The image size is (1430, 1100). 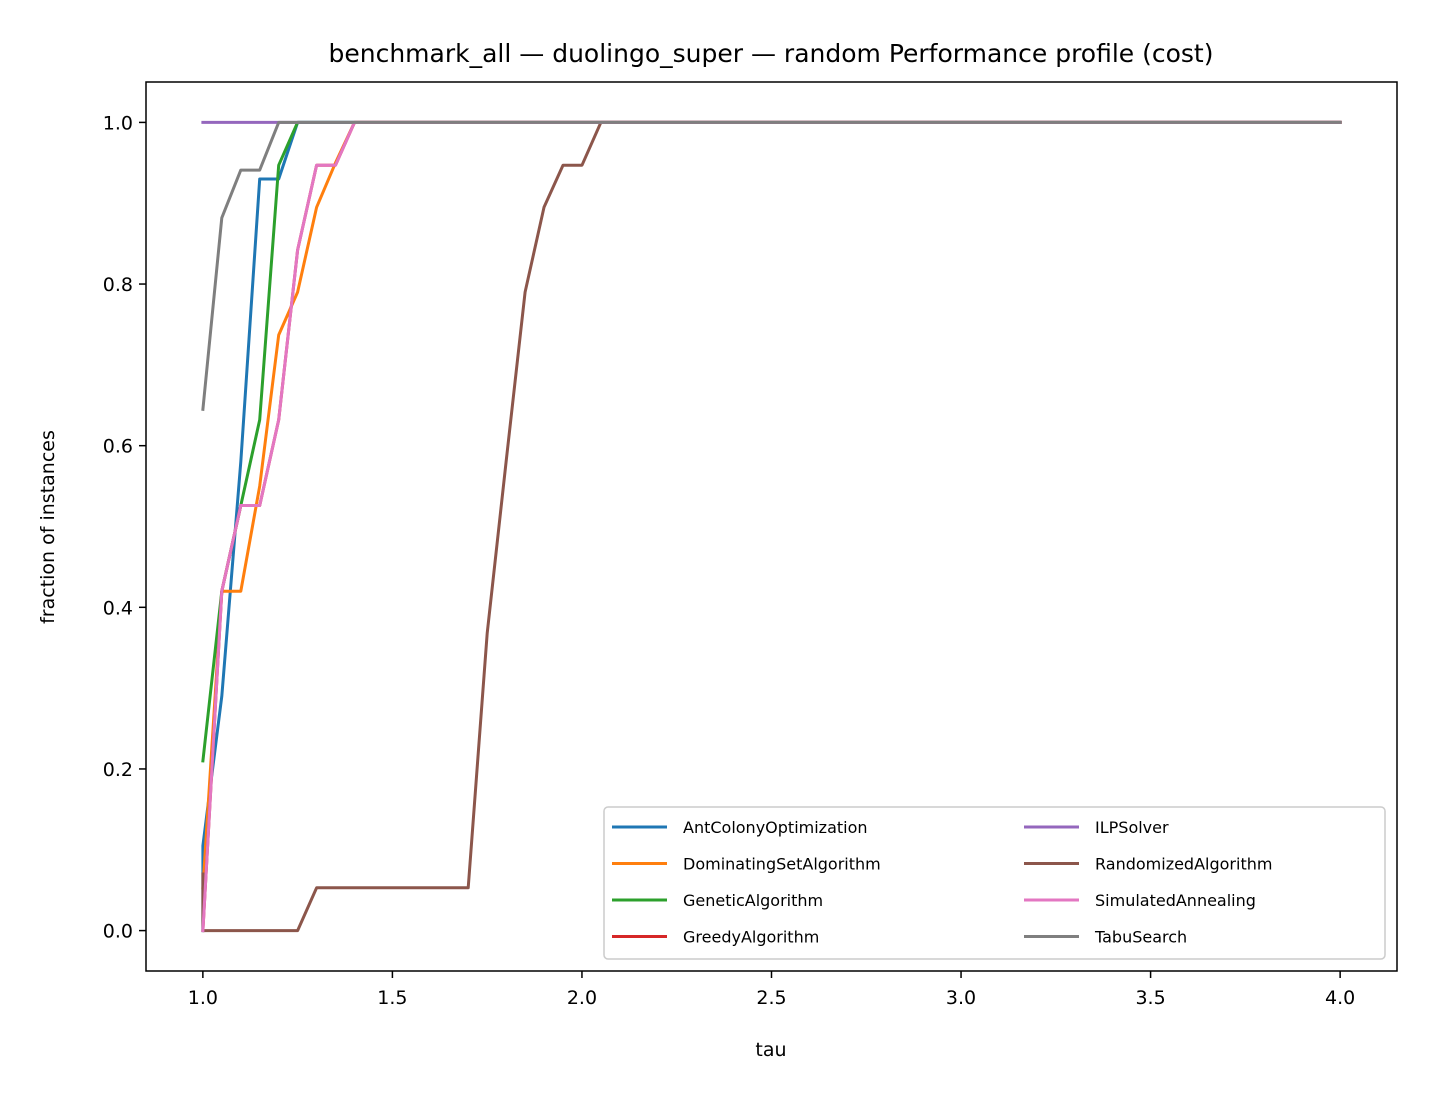 What do you see at coordinates (48, 527) in the screenshot?
I see `y-axis-label: fraction of instances` at bounding box center [48, 527].